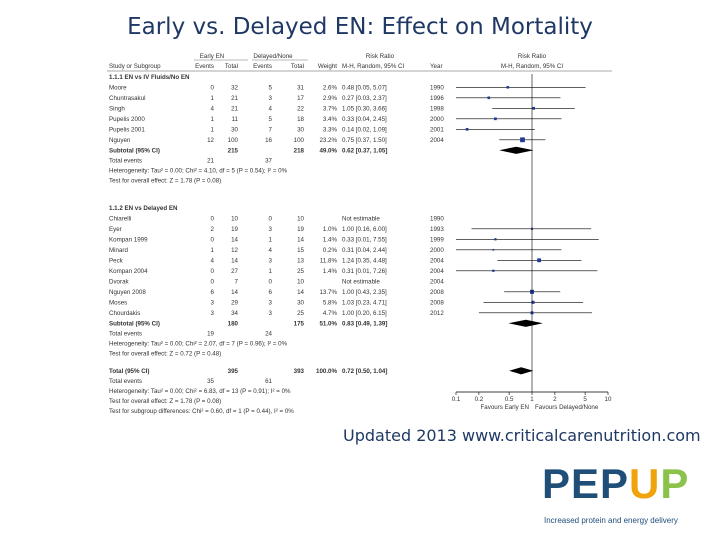  Describe the element at coordinates (300, 271) in the screenshot. I see `subgroup-2-study-6-total-delayed: 25` at that location.